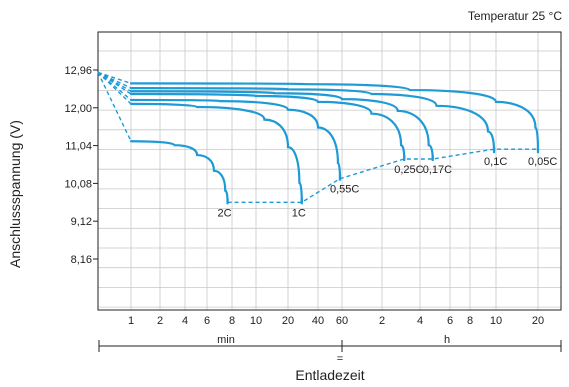  Describe the element at coordinates (78, 184) in the screenshot. I see `y-tick-label: 10,08` at that location.